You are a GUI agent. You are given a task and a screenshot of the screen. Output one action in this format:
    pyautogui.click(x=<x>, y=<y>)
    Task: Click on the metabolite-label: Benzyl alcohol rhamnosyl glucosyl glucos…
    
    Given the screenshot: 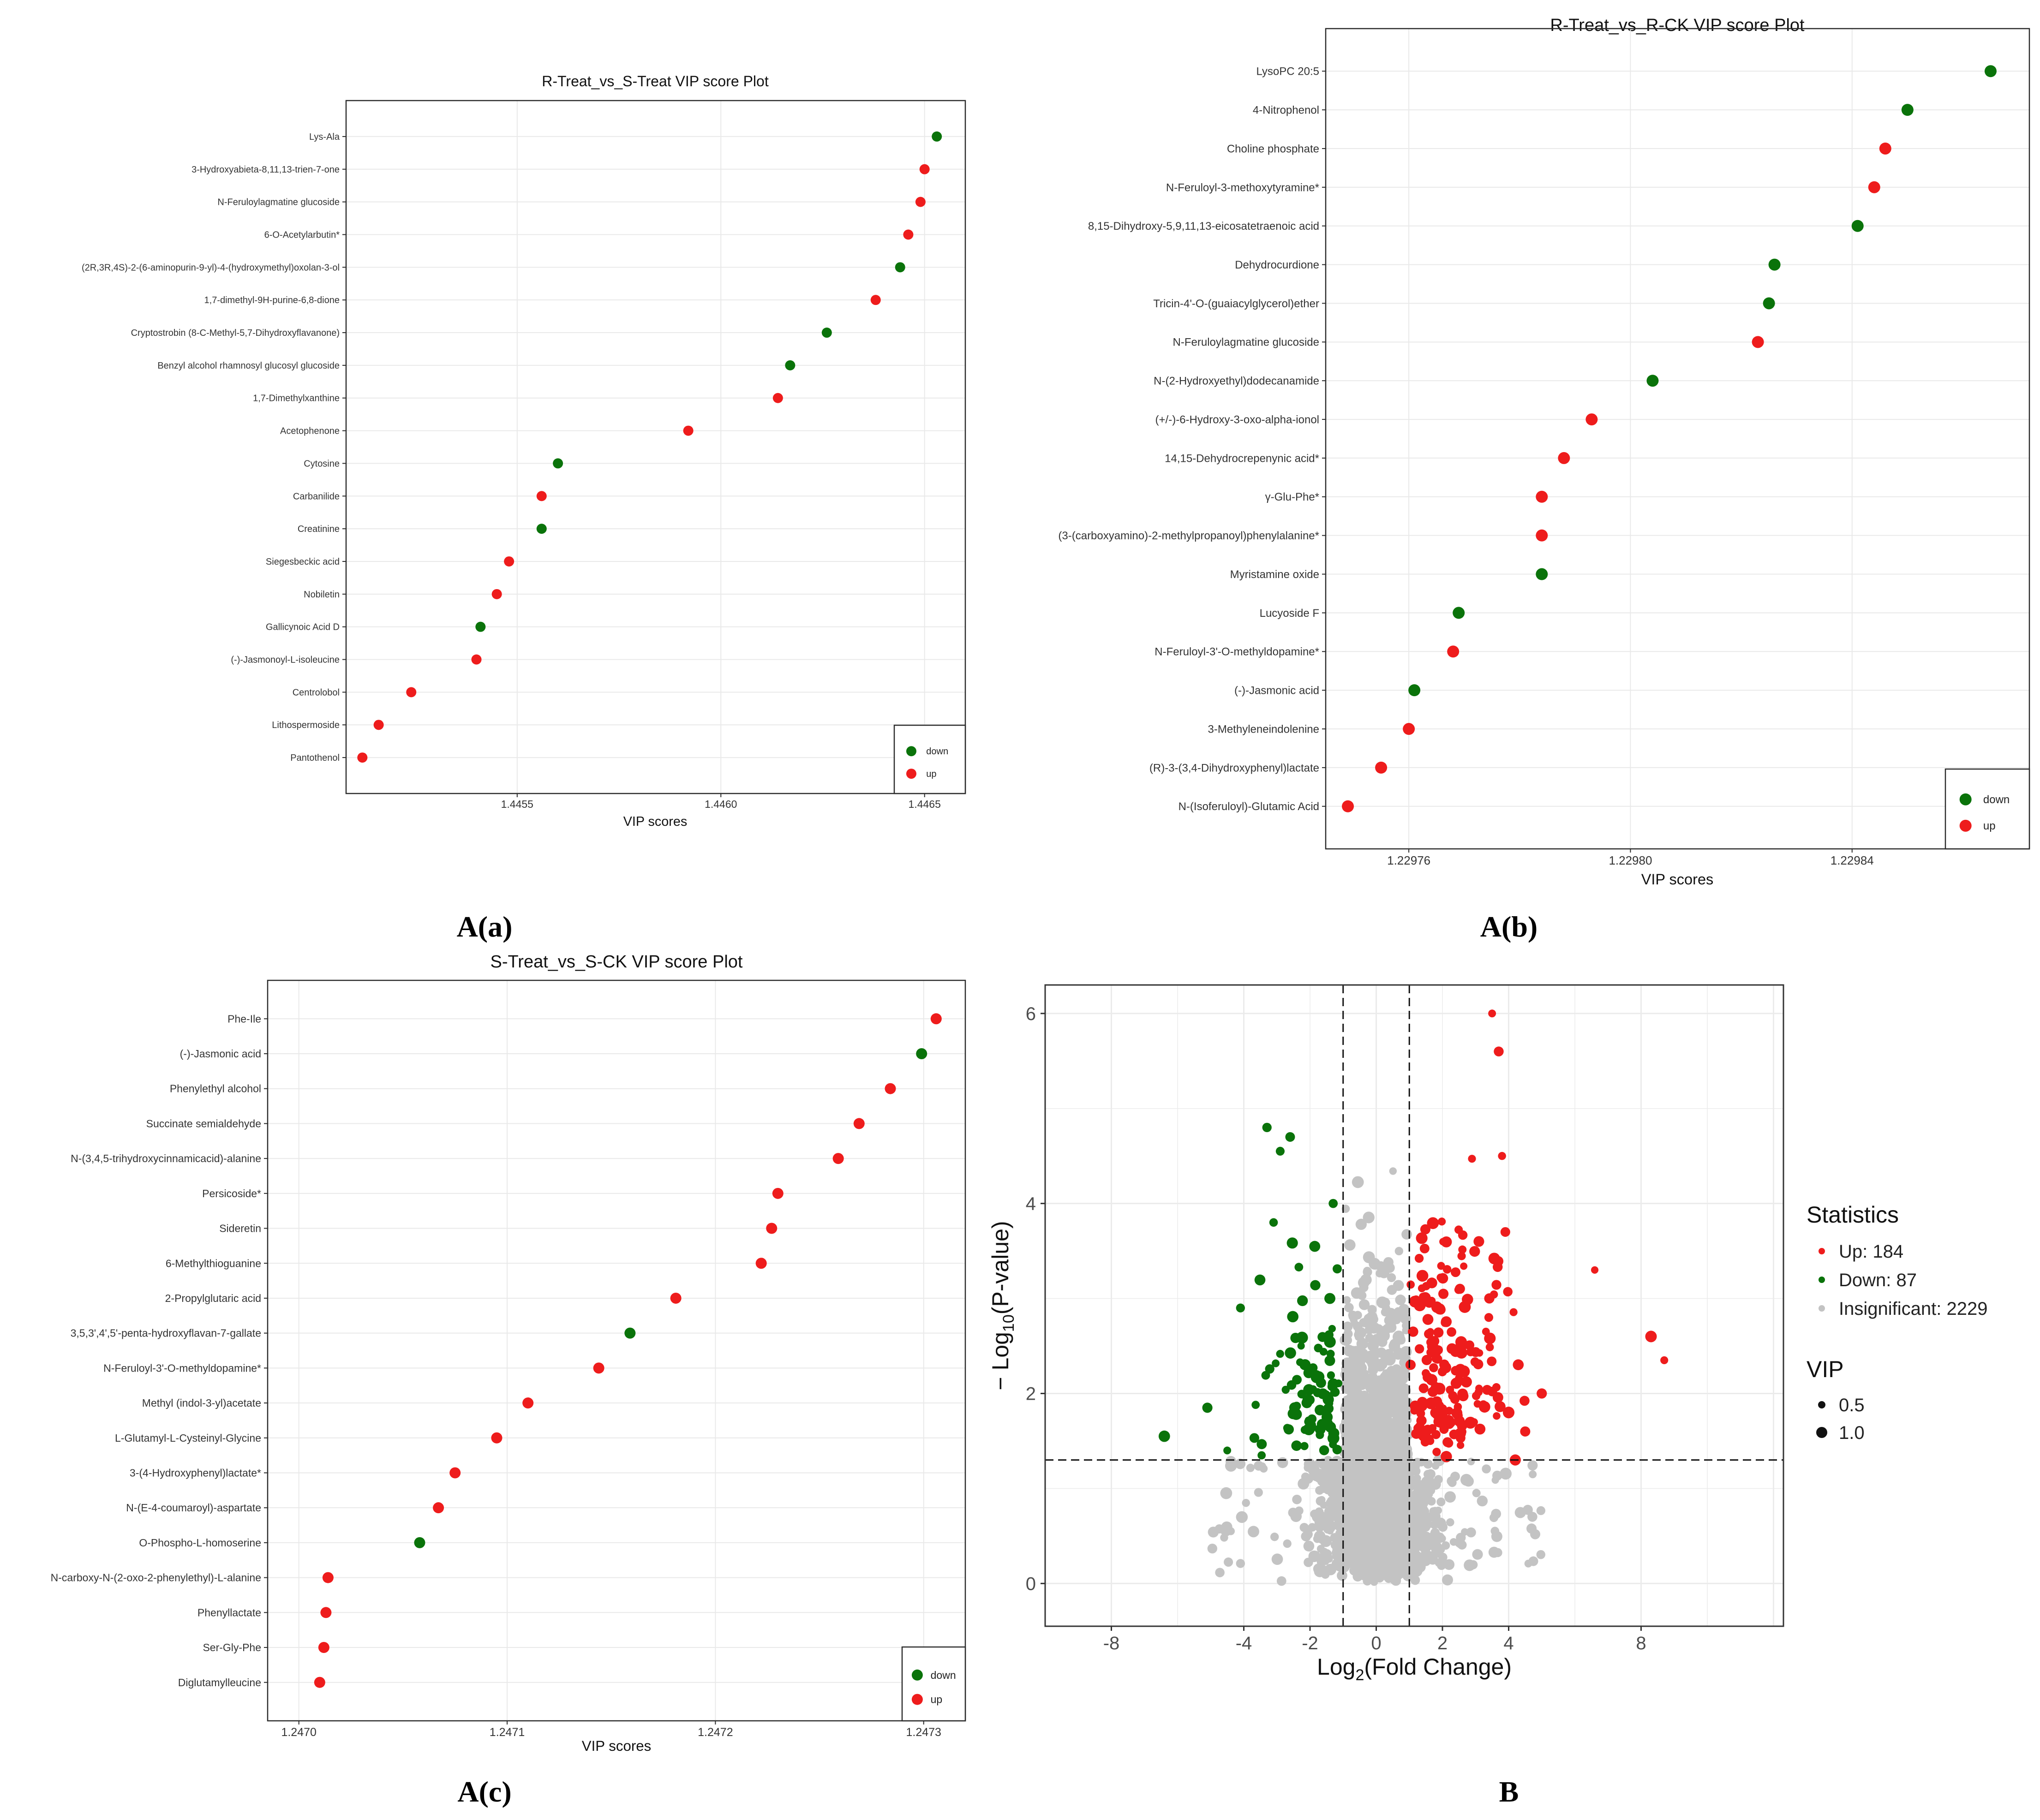 What is the action you would take?
    pyautogui.click(x=248, y=366)
    